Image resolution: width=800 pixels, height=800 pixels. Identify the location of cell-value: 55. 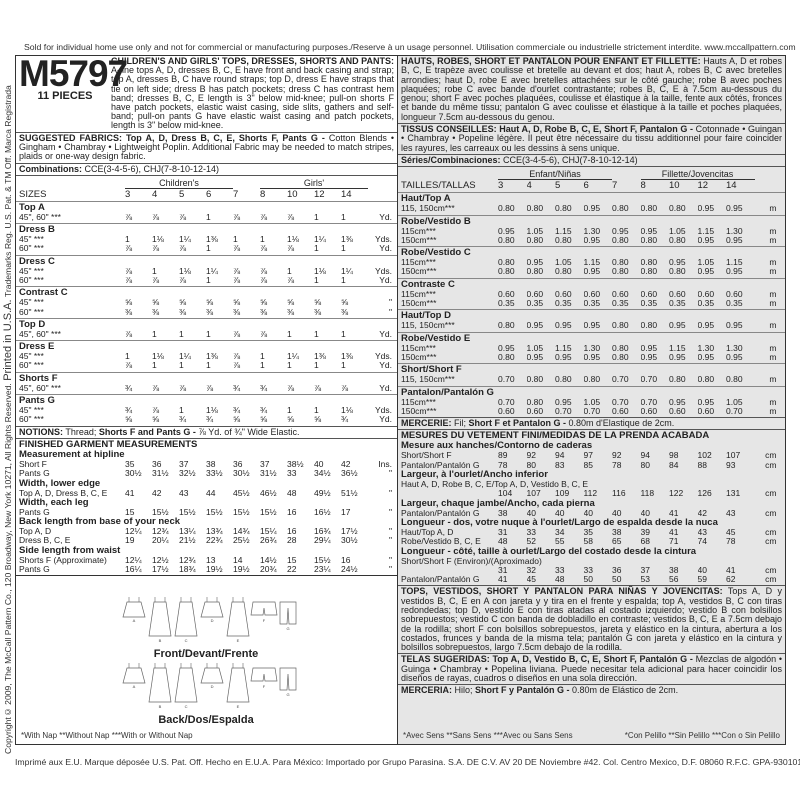
(560, 542).